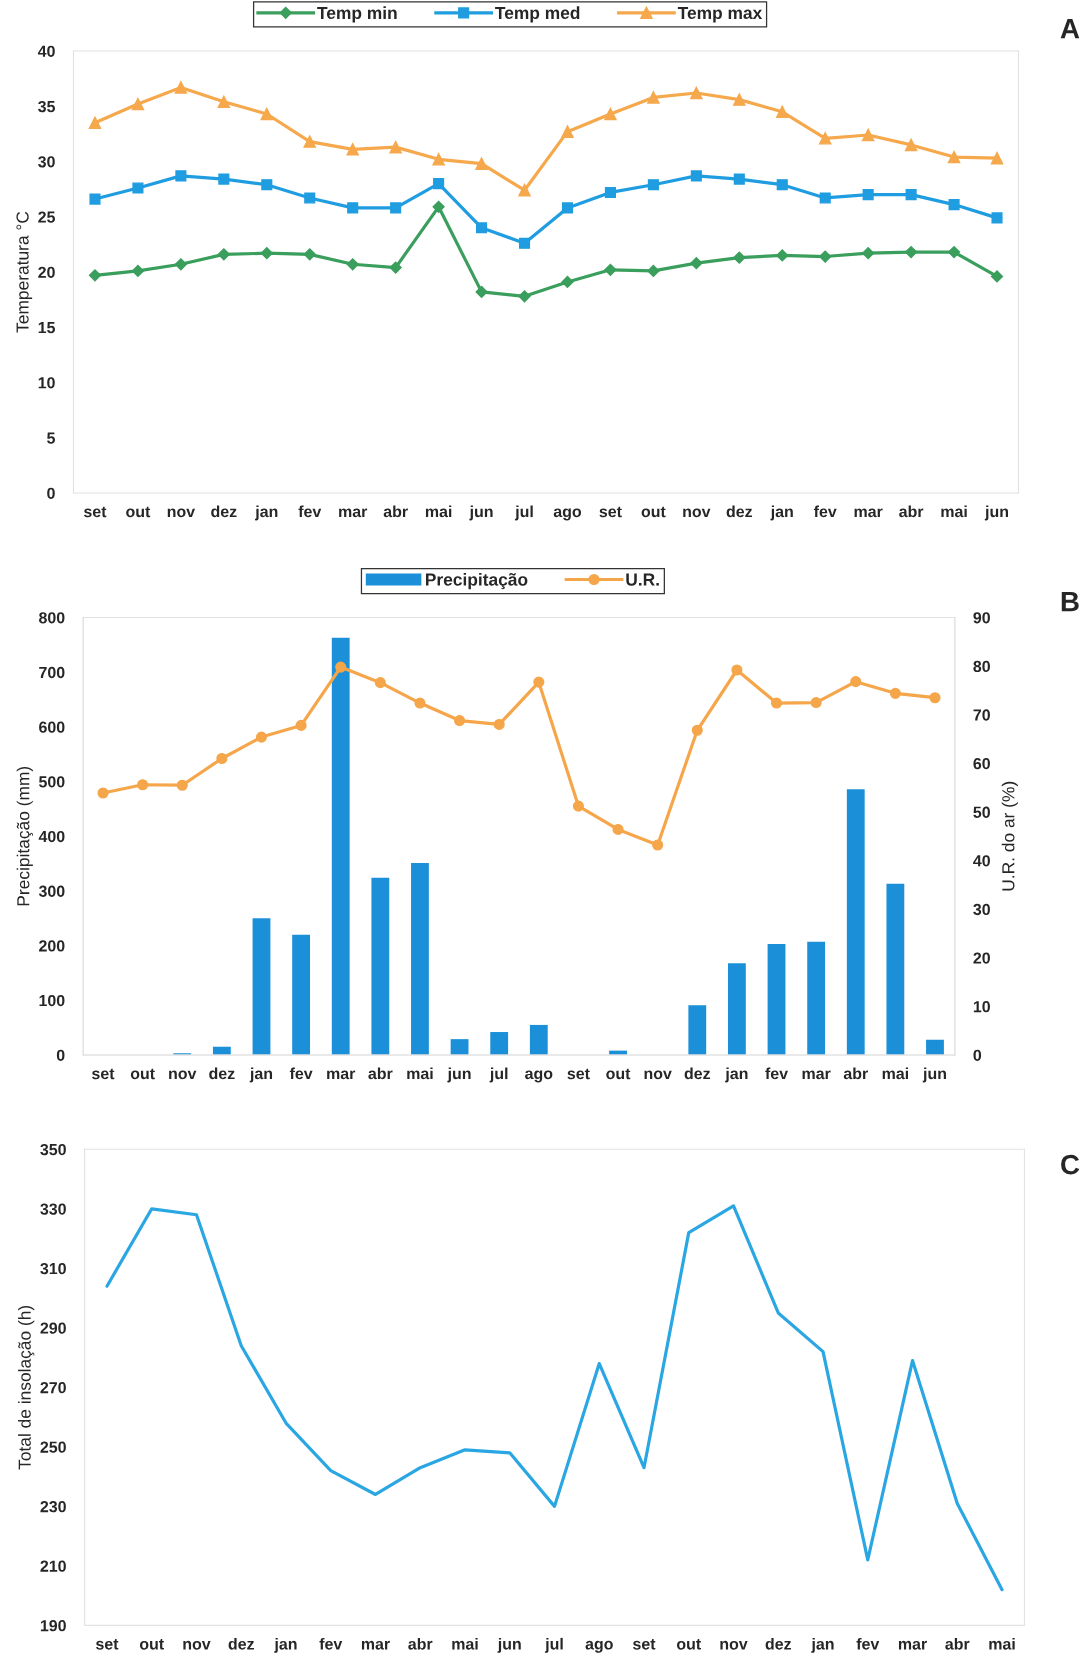 The image size is (1087, 1654). I want to click on y2-tick-label: 30, so click(981, 909).